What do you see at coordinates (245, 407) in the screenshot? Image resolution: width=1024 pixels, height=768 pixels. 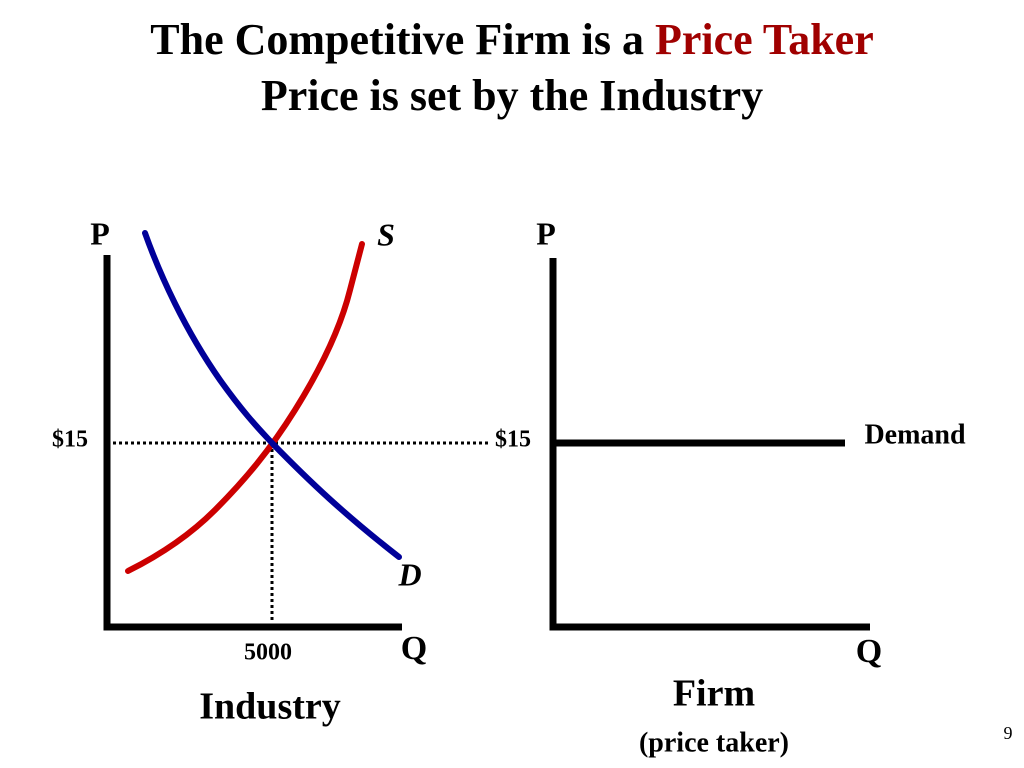 I see `supply-curve` at bounding box center [245, 407].